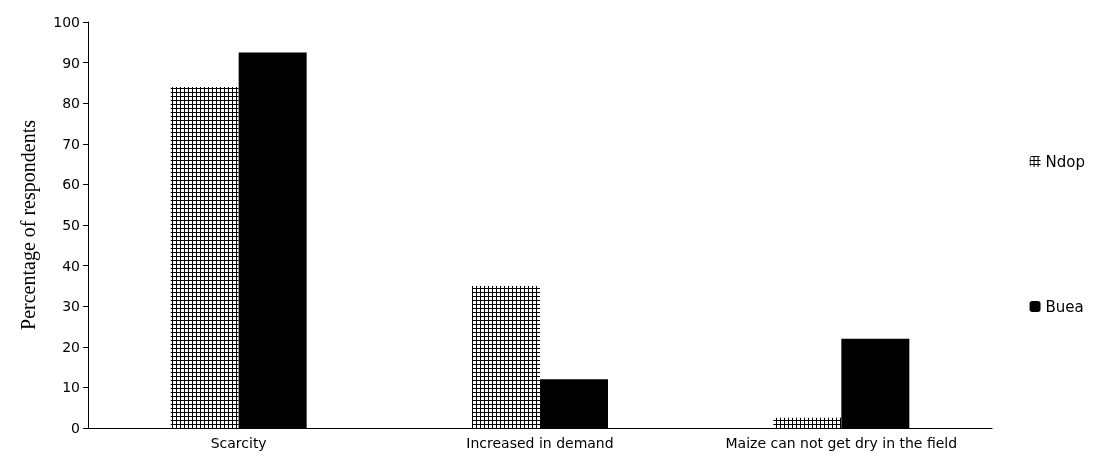 Image resolution: width=1102 pixels, height=468 pixels. What do you see at coordinates (71, 225) in the screenshot?
I see `y-tick-label: 50` at bounding box center [71, 225].